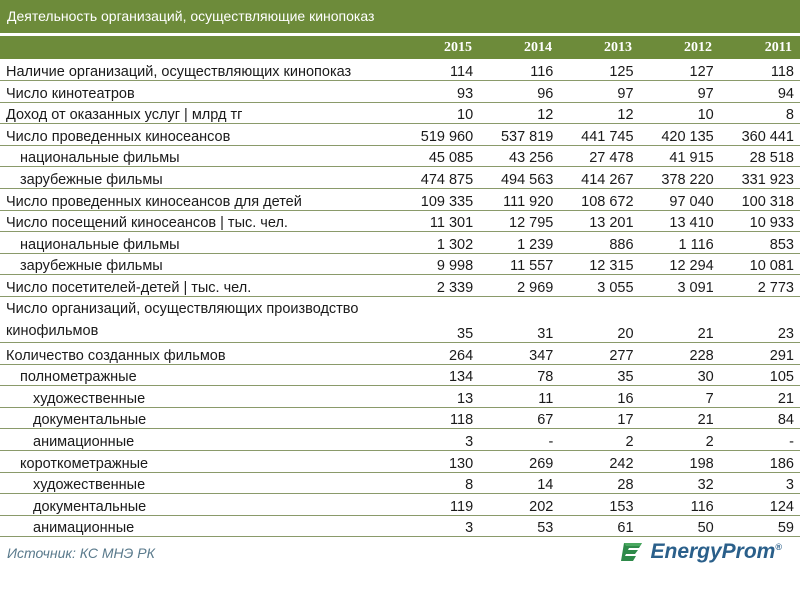  Describe the element at coordinates (679, 526) in the screenshot. I see `row-value: 50` at that location.